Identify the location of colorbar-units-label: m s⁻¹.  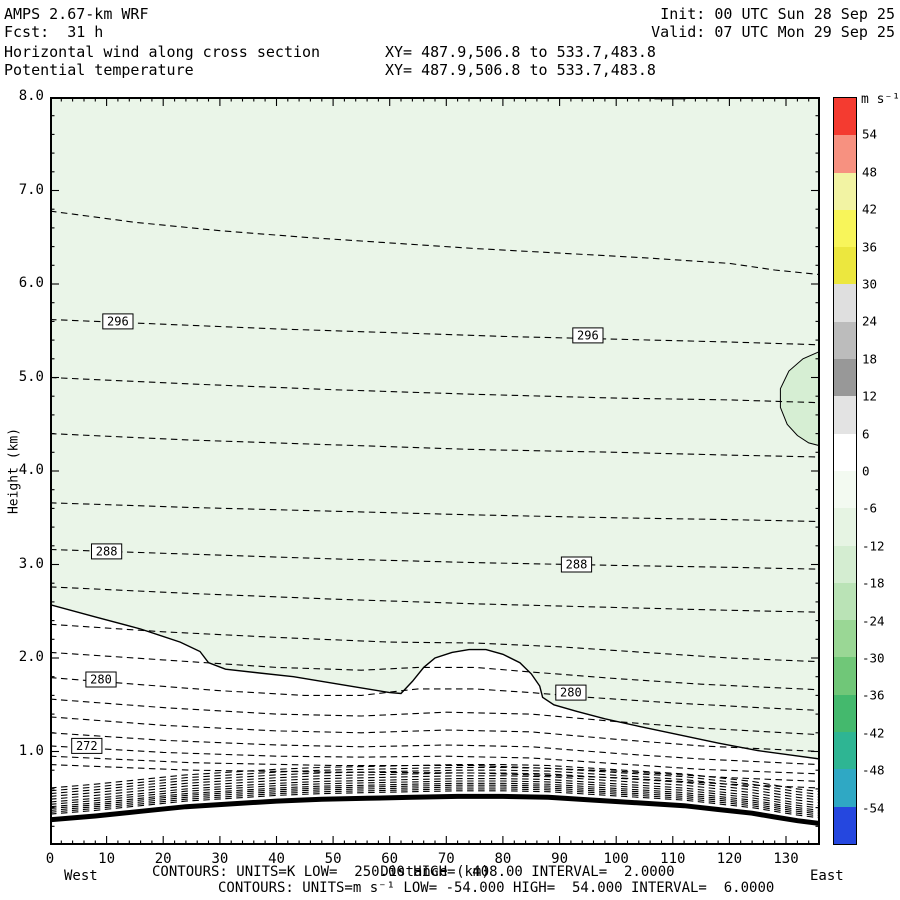
(880, 99).